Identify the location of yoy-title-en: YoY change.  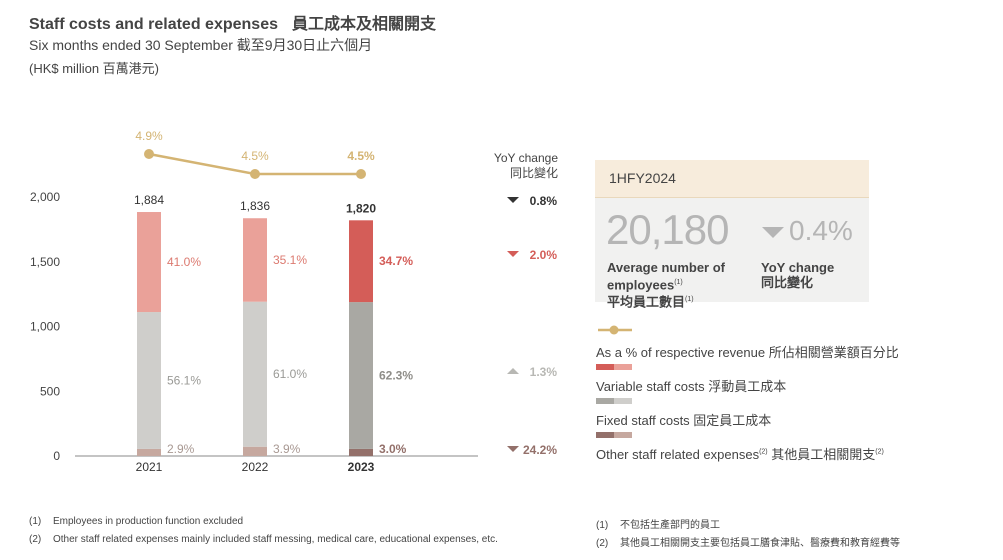
(526, 158).